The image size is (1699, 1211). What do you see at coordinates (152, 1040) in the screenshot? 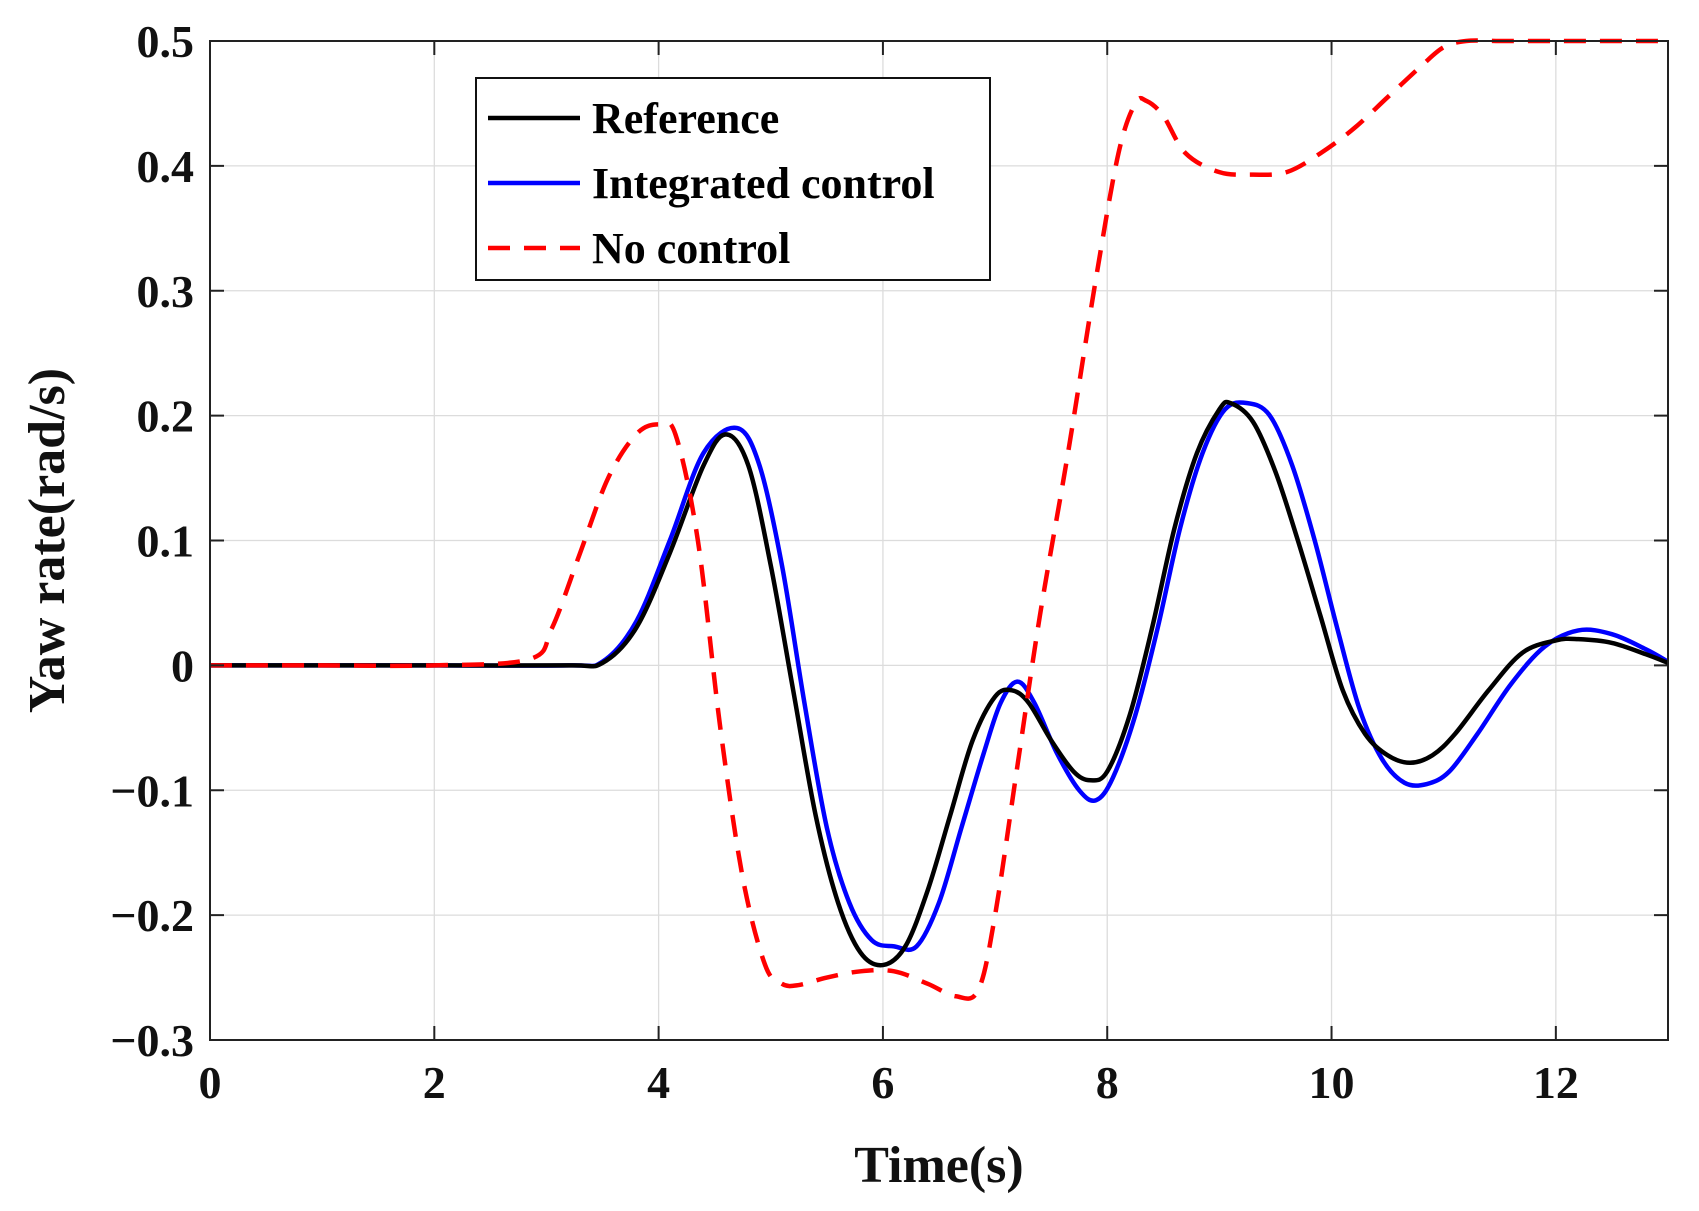
I see `y-tick-label: −0.3` at bounding box center [152, 1040].